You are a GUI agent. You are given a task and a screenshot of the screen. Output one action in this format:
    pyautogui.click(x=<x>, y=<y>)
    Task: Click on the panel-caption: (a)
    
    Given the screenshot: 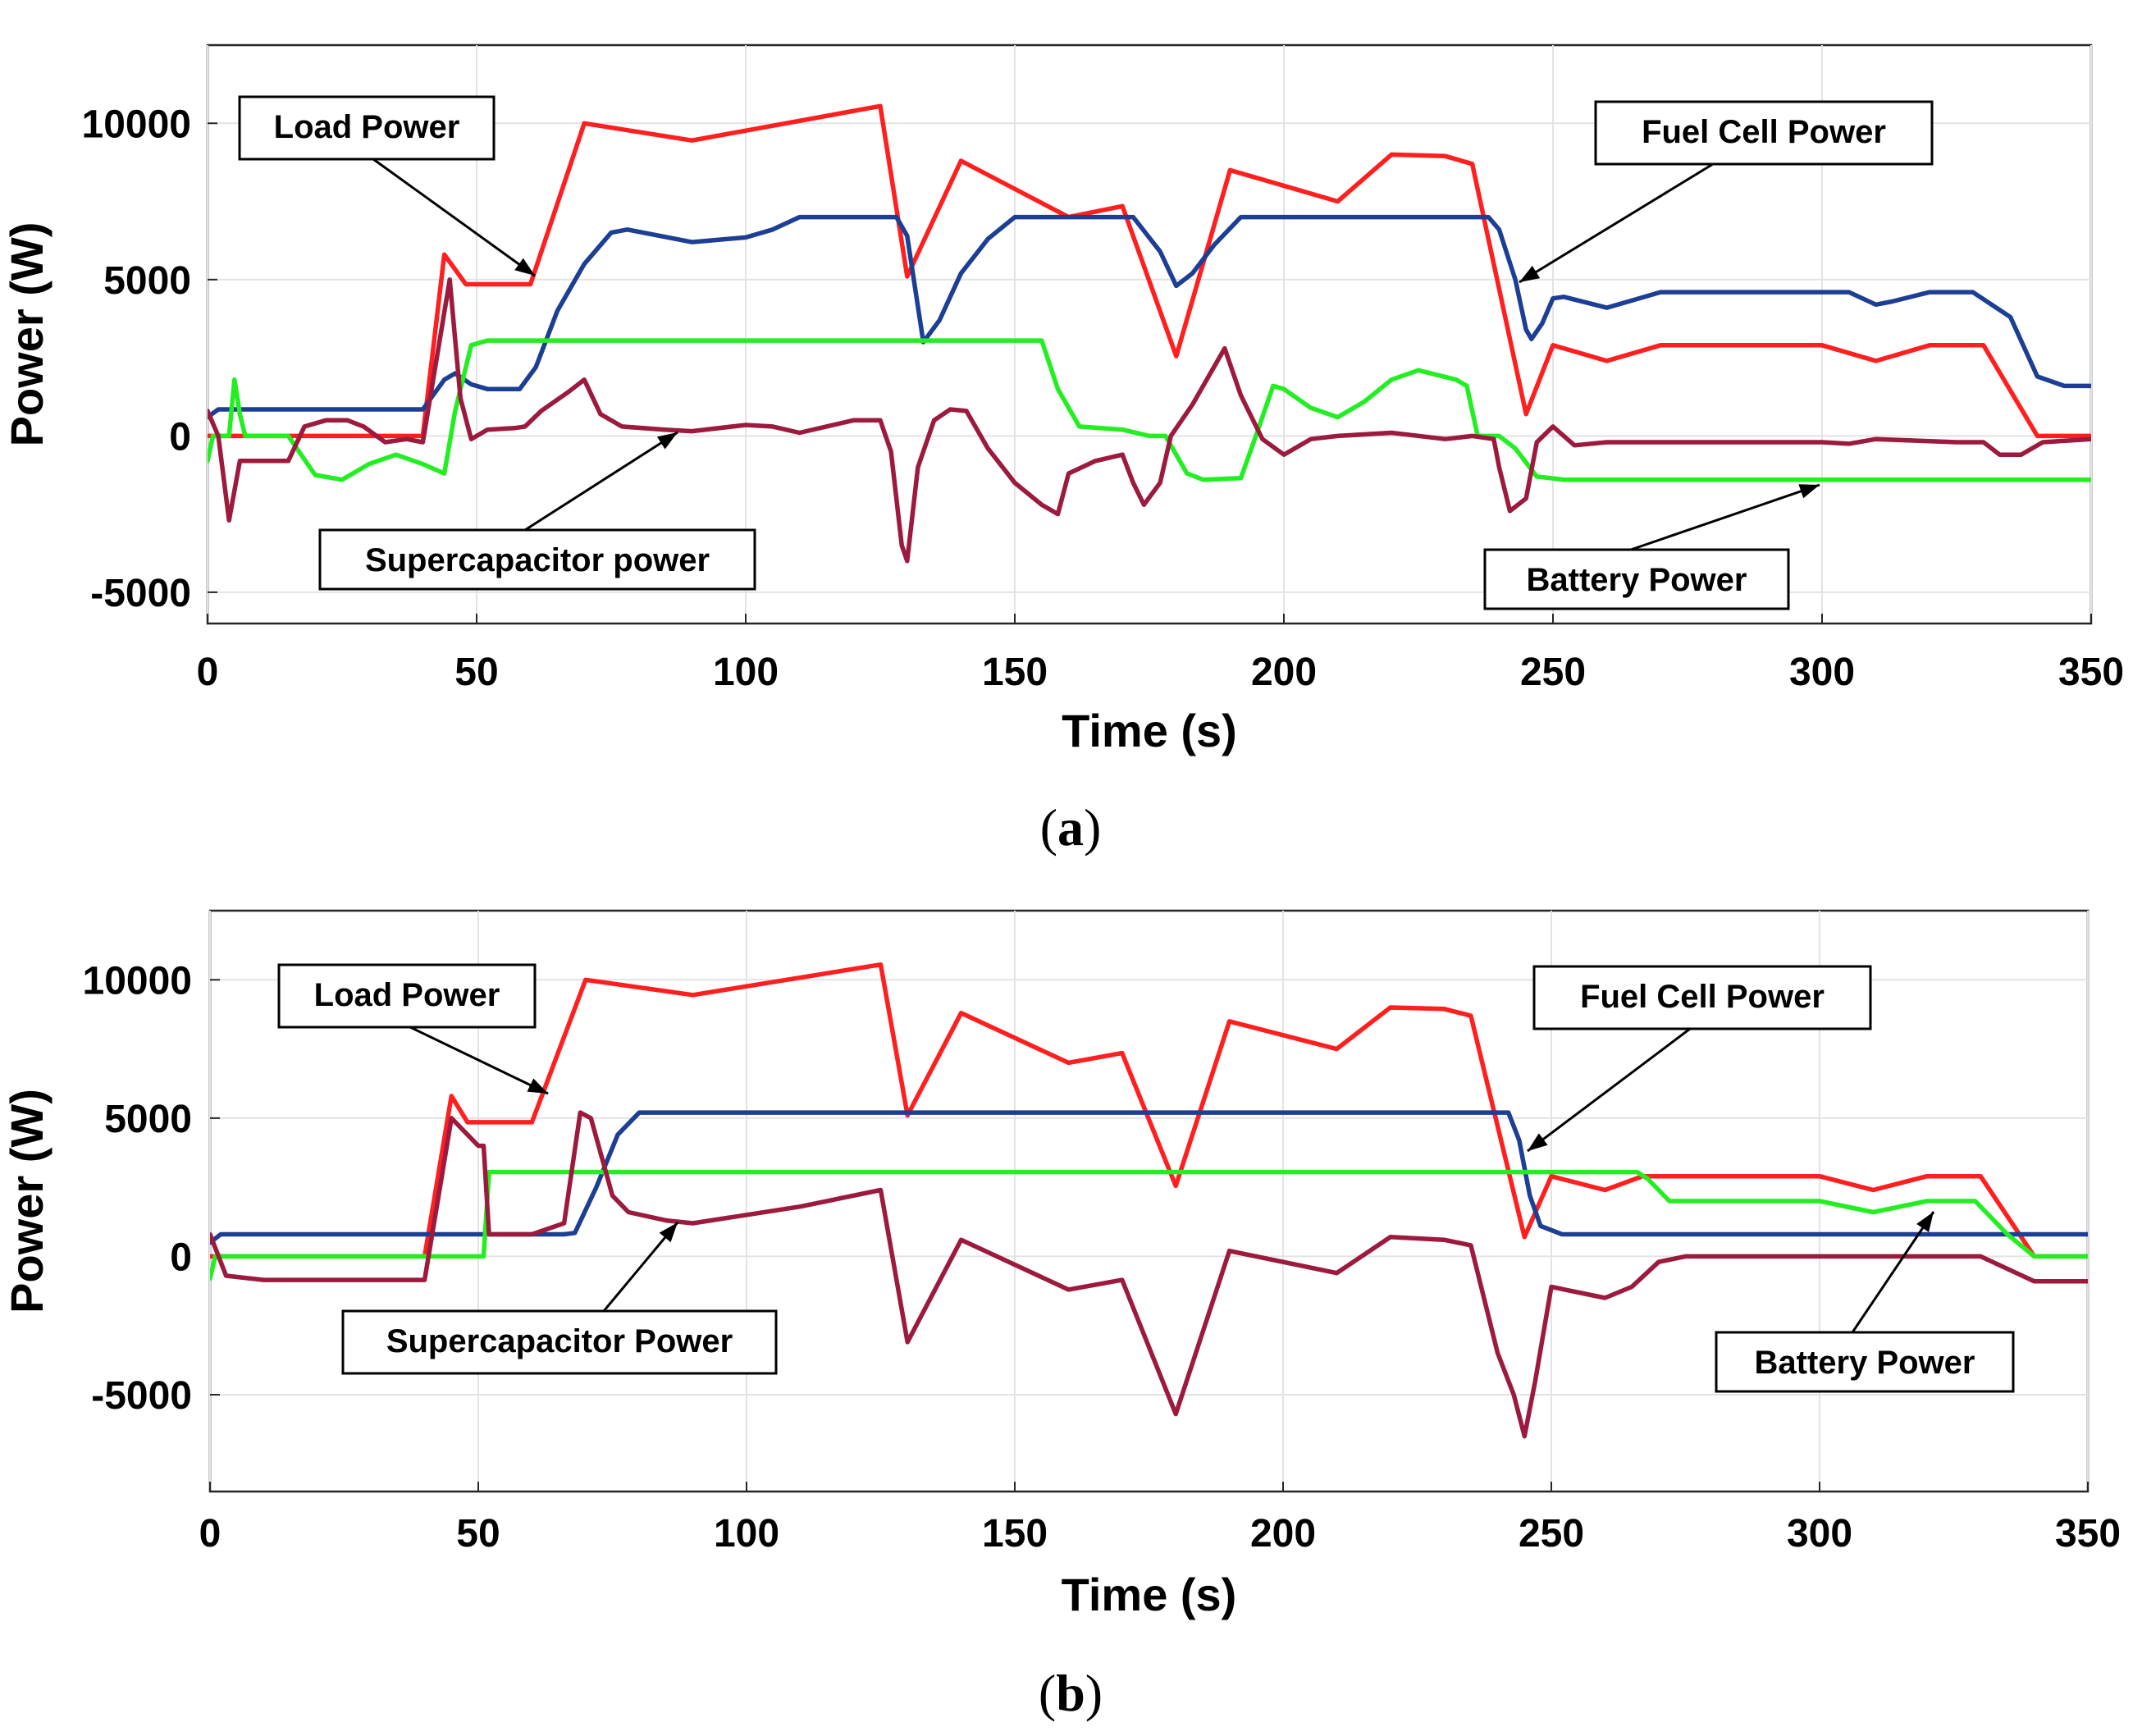 What is the action you would take?
    pyautogui.click(x=1071, y=827)
    